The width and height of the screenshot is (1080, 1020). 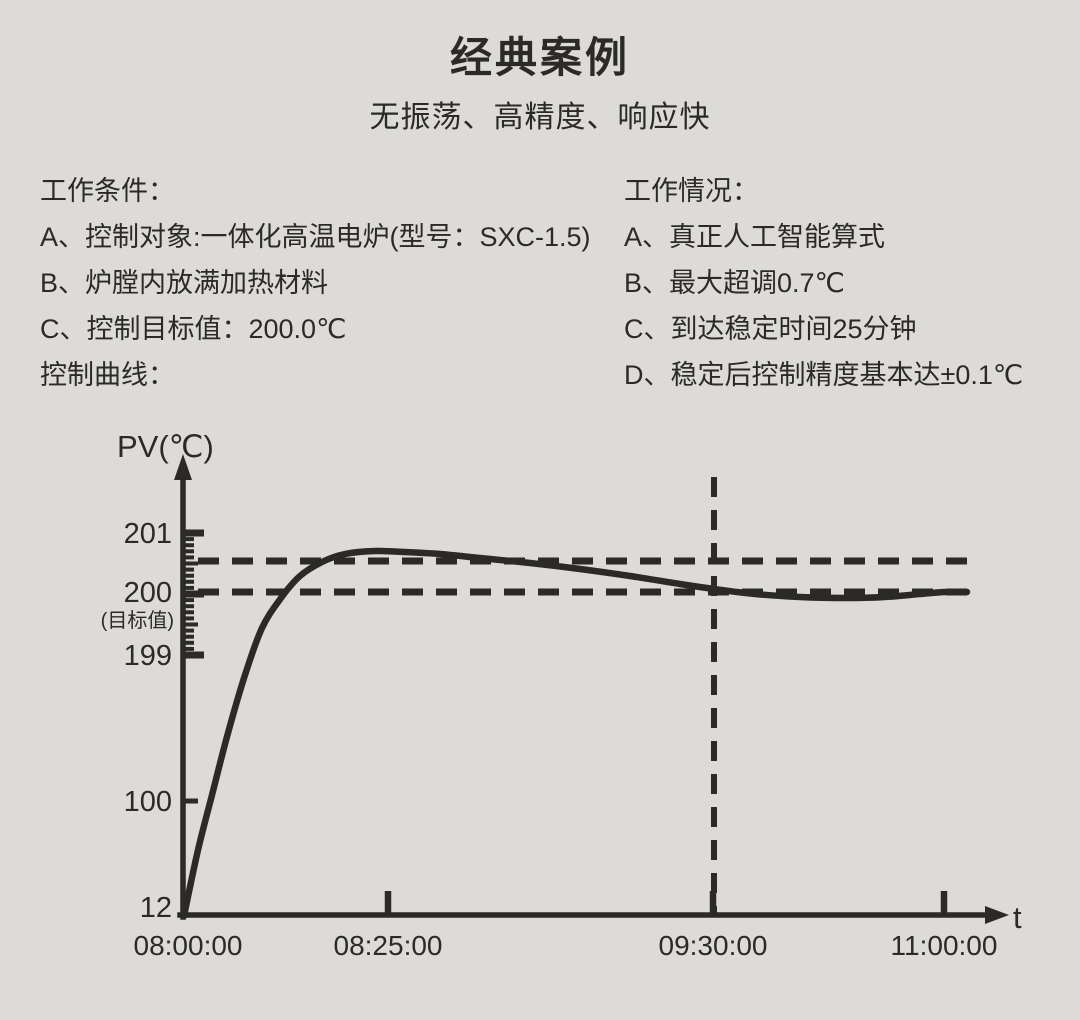 What do you see at coordinates (183, 467) in the screenshot?
I see `y-axis-arrow` at bounding box center [183, 467].